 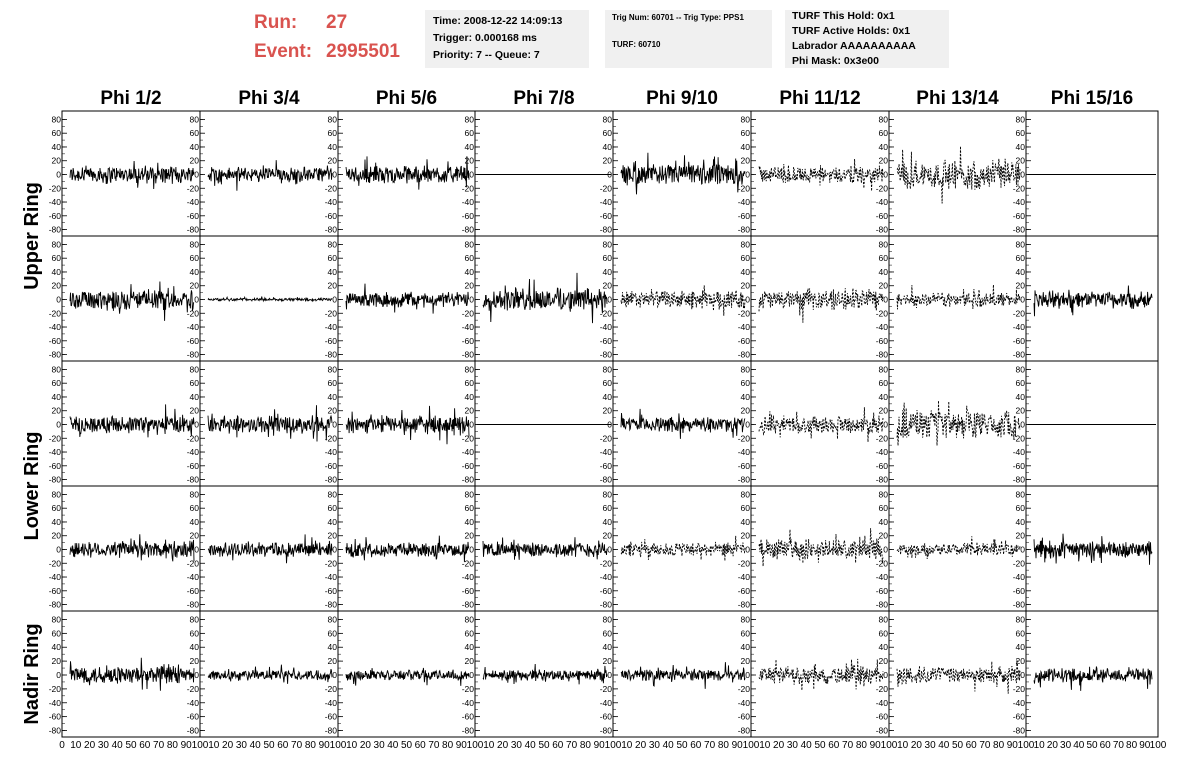 I want to click on run-value: 27, so click(x=336, y=22).